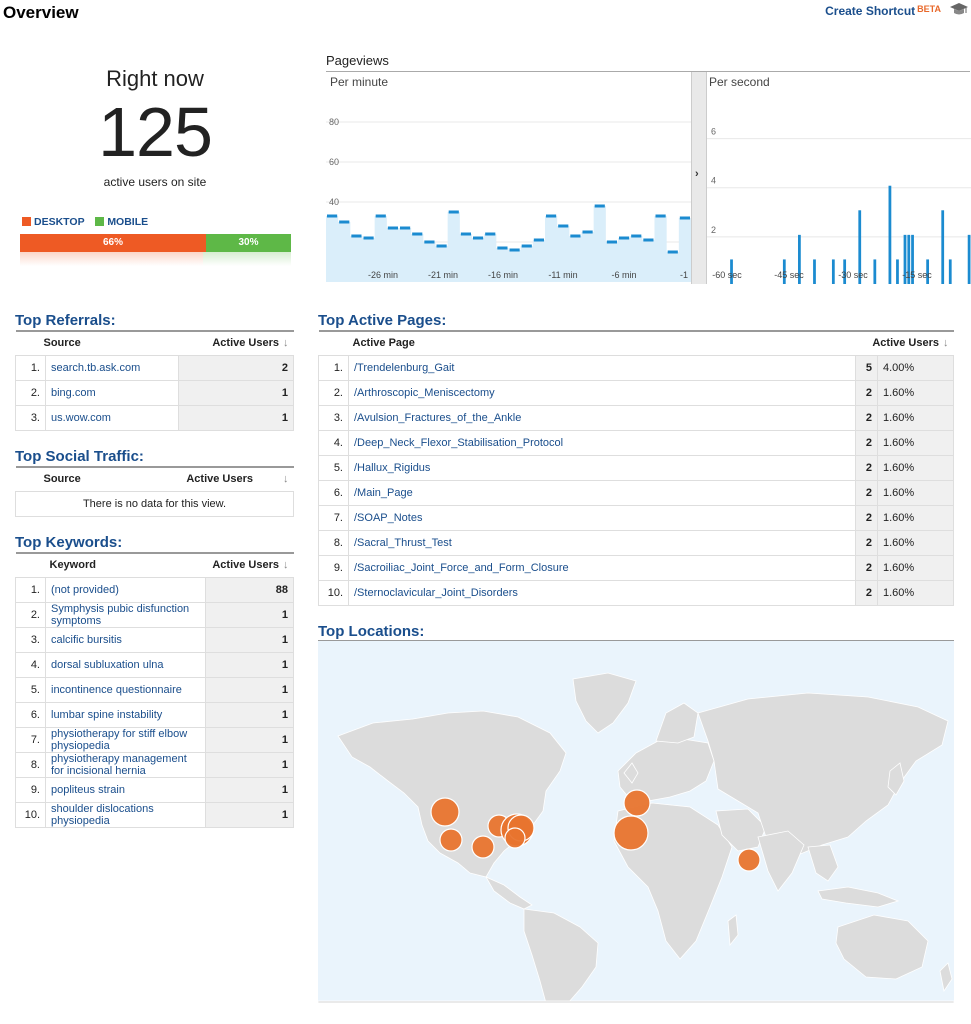 The image size is (971, 1024). Describe the element at coordinates (424, 392) in the screenshot. I see `active-page-link: /Arthroscopic_Meniscectomy` at that location.